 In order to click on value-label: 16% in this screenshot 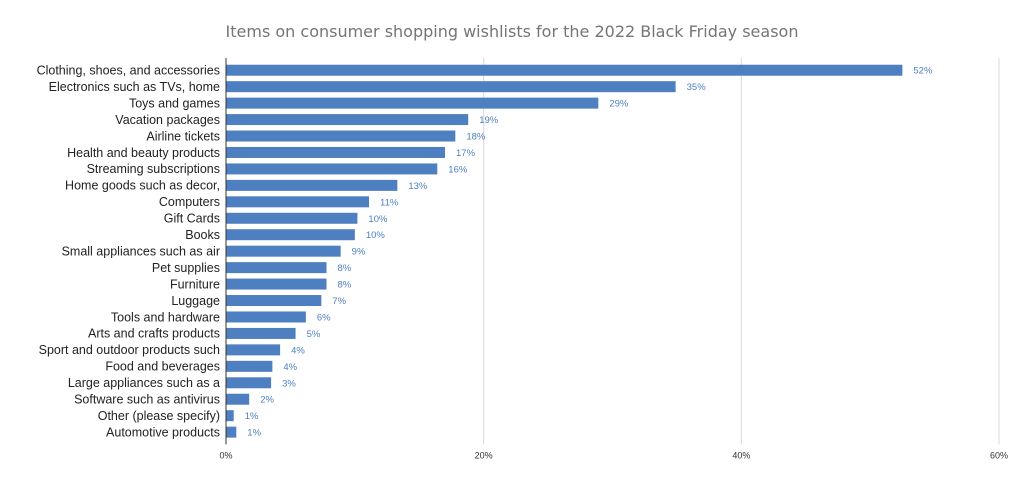, I will do `click(458, 169)`.